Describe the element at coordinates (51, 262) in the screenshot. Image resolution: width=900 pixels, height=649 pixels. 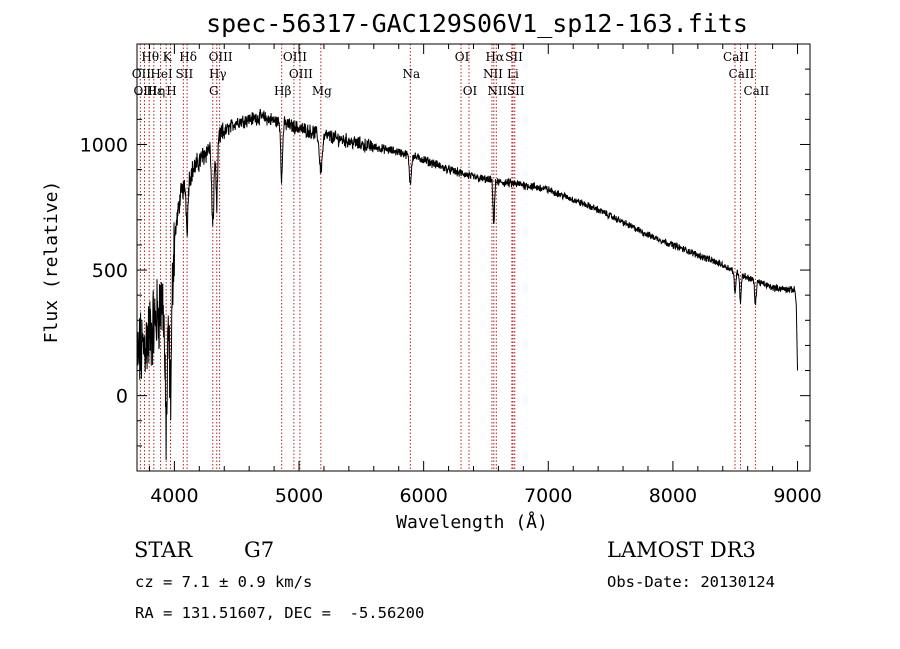
I see `y-axis-title: Flux (relative)` at that location.